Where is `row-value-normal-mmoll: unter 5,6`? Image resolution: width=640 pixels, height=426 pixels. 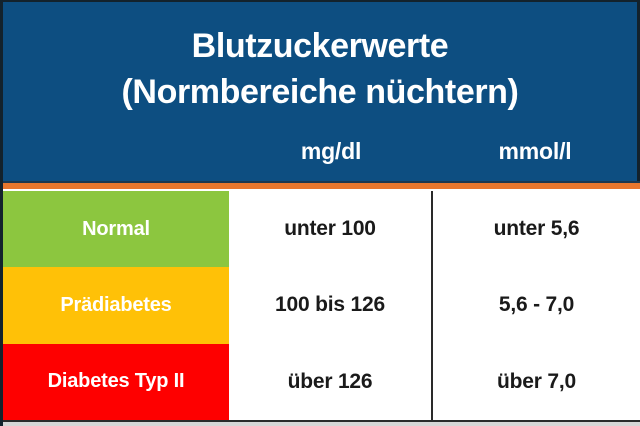 row-value-normal-mmoll: unter 5,6 is located at coordinates (536, 229).